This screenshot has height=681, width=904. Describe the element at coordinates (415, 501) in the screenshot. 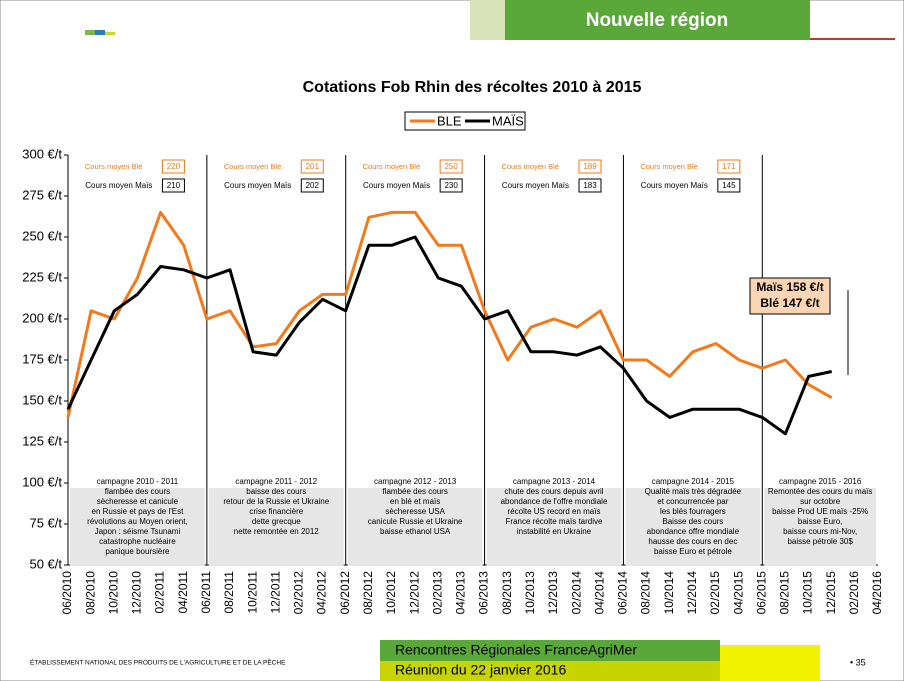

I see `campaign-note: en blé et maïs` at that location.